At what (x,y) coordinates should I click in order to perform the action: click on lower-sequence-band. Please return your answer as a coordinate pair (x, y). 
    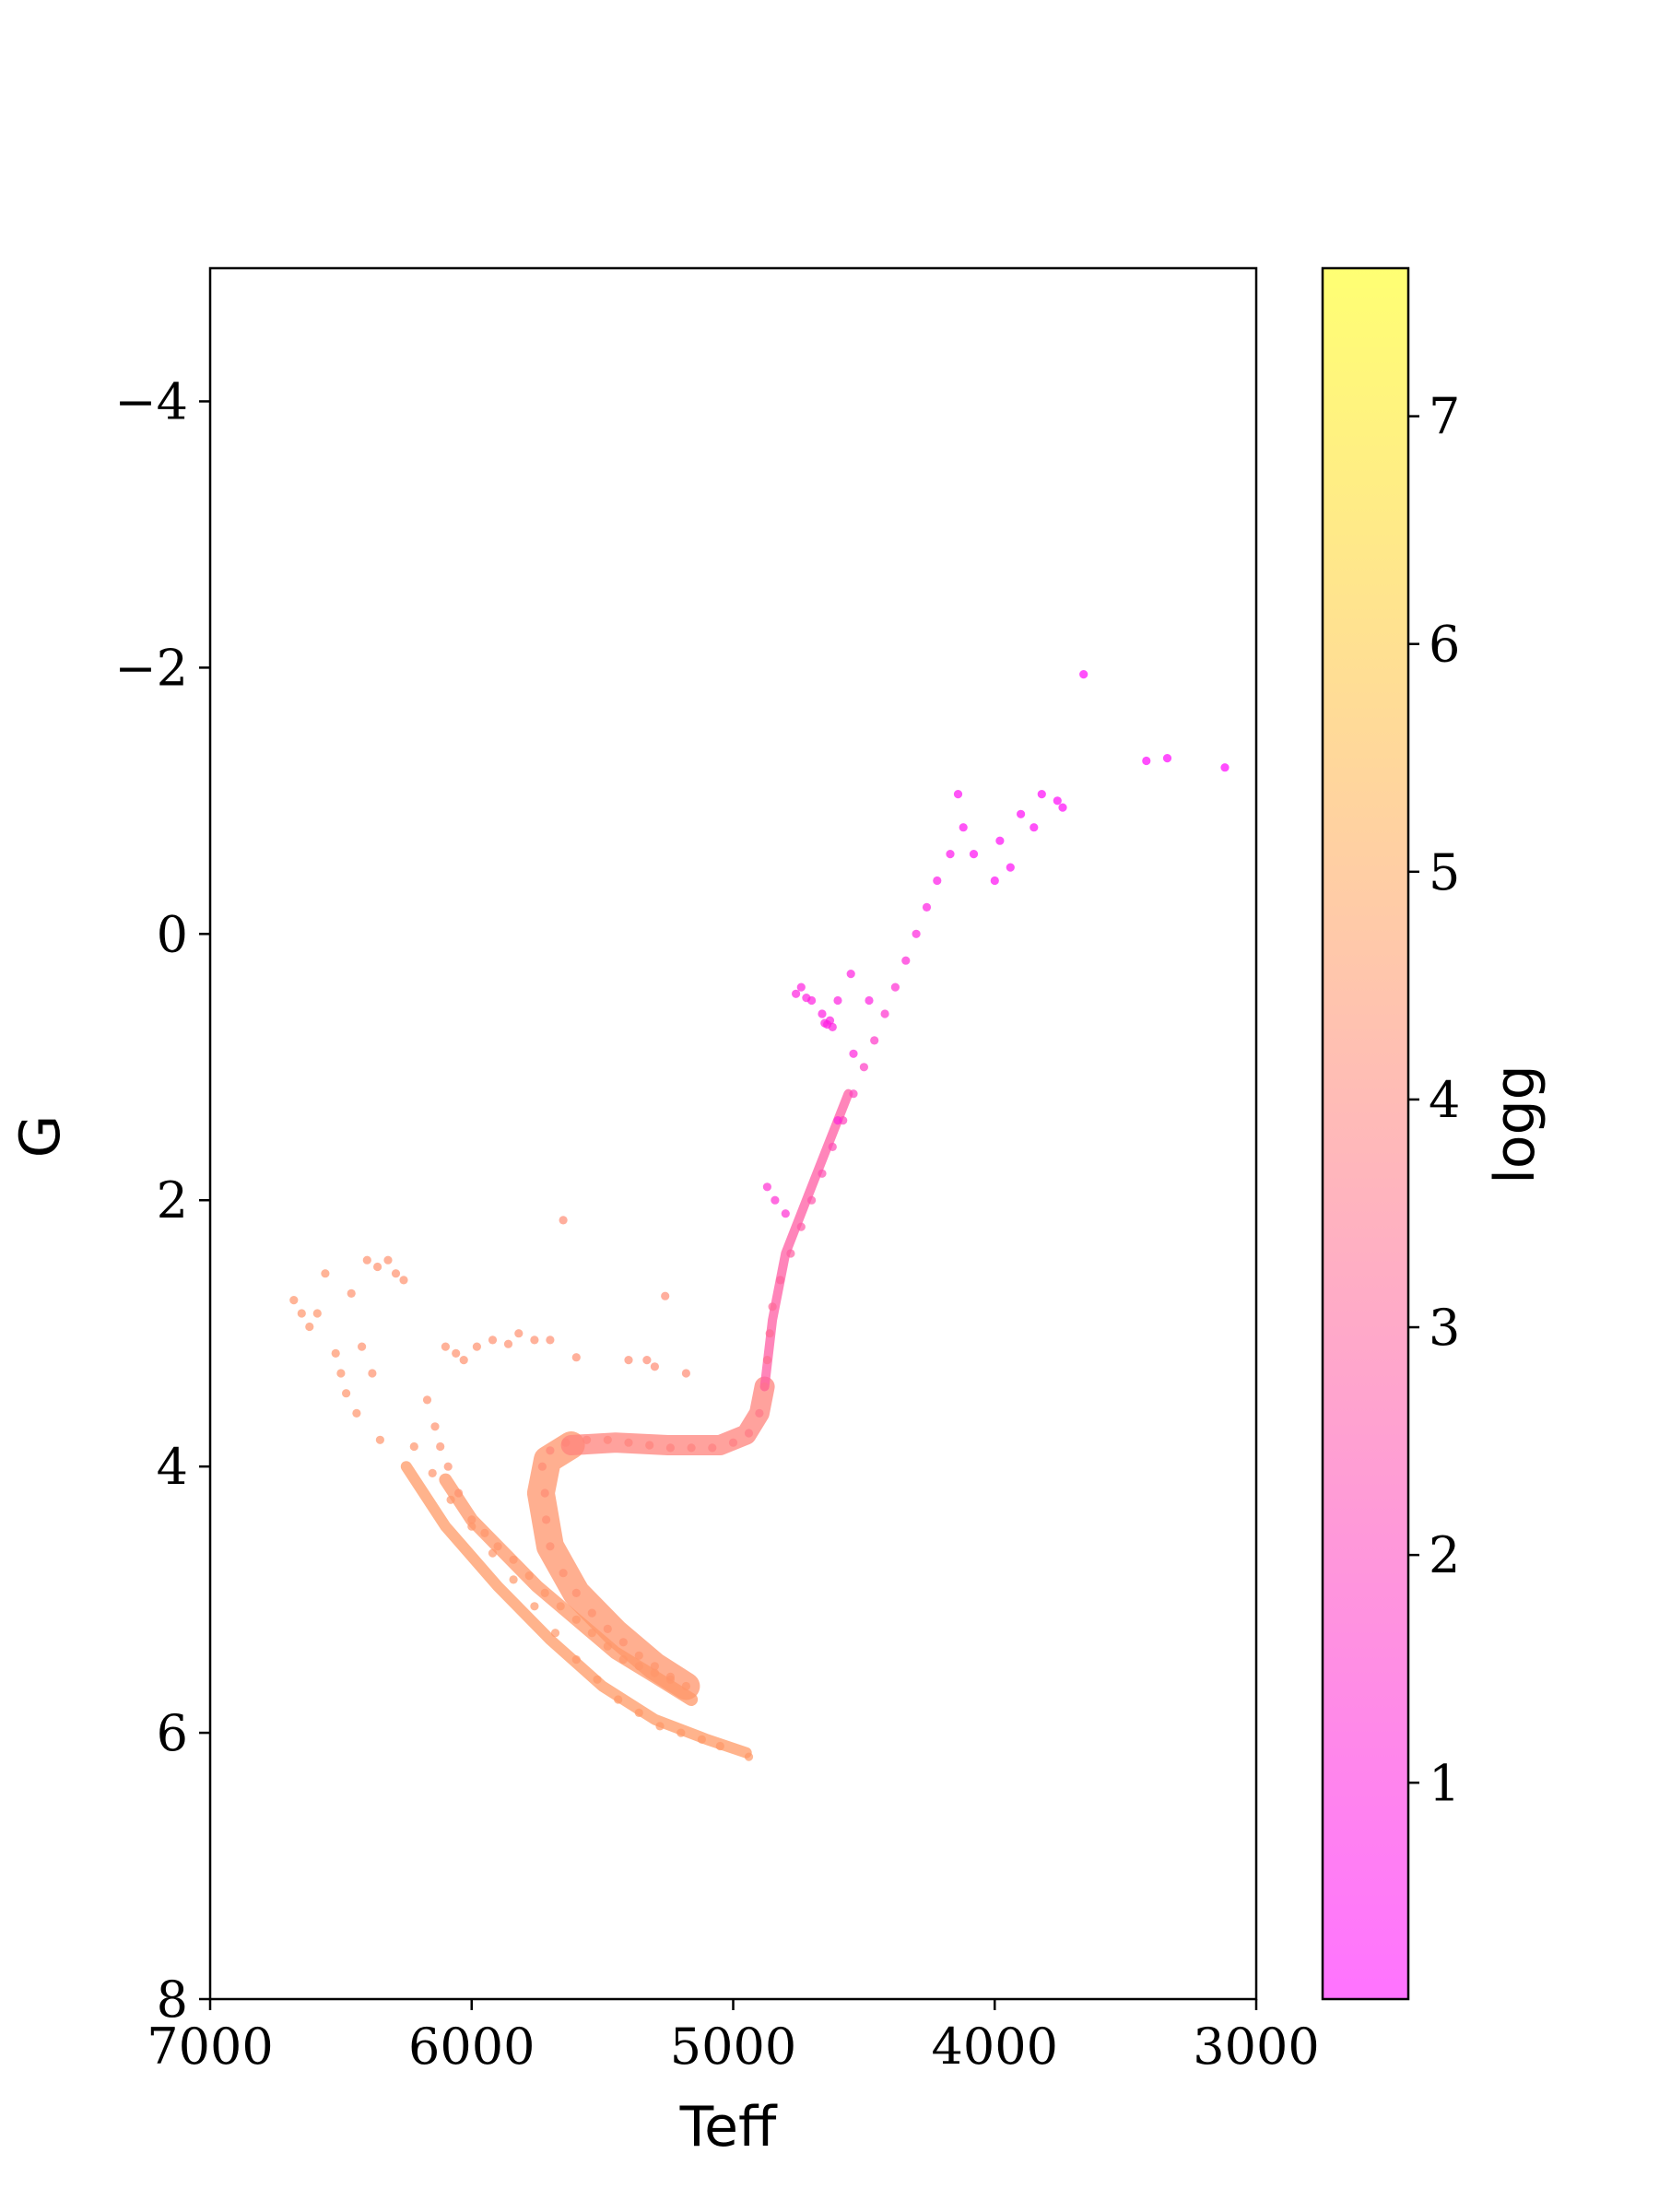
    Looking at the image, I should click on (569, 1589).